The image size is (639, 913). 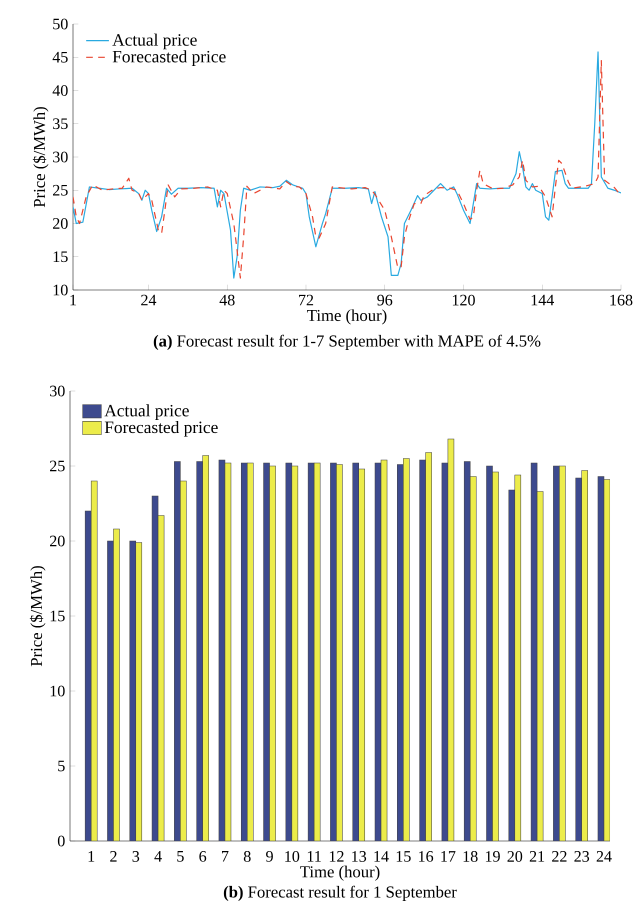 What do you see at coordinates (60, 57) in the screenshot?
I see `y-tick-label: 45` at bounding box center [60, 57].